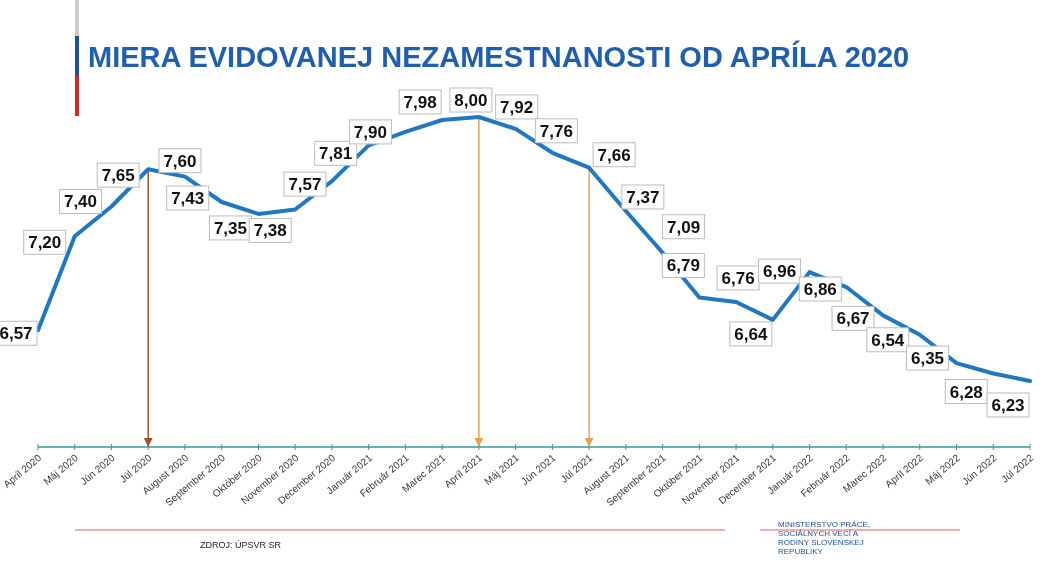 The width and height of the screenshot is (1042, 573). Describe the element at coordinates (420, 102) in the screenshot. I see `data-label: 7,98` at that location.